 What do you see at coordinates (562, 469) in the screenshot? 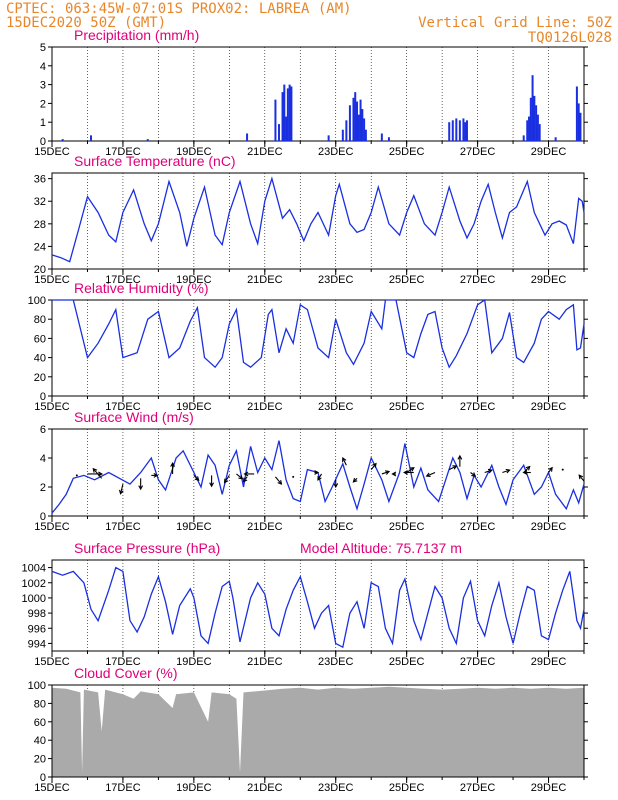
I see `wind-calm` at bounding box center [562, 469].